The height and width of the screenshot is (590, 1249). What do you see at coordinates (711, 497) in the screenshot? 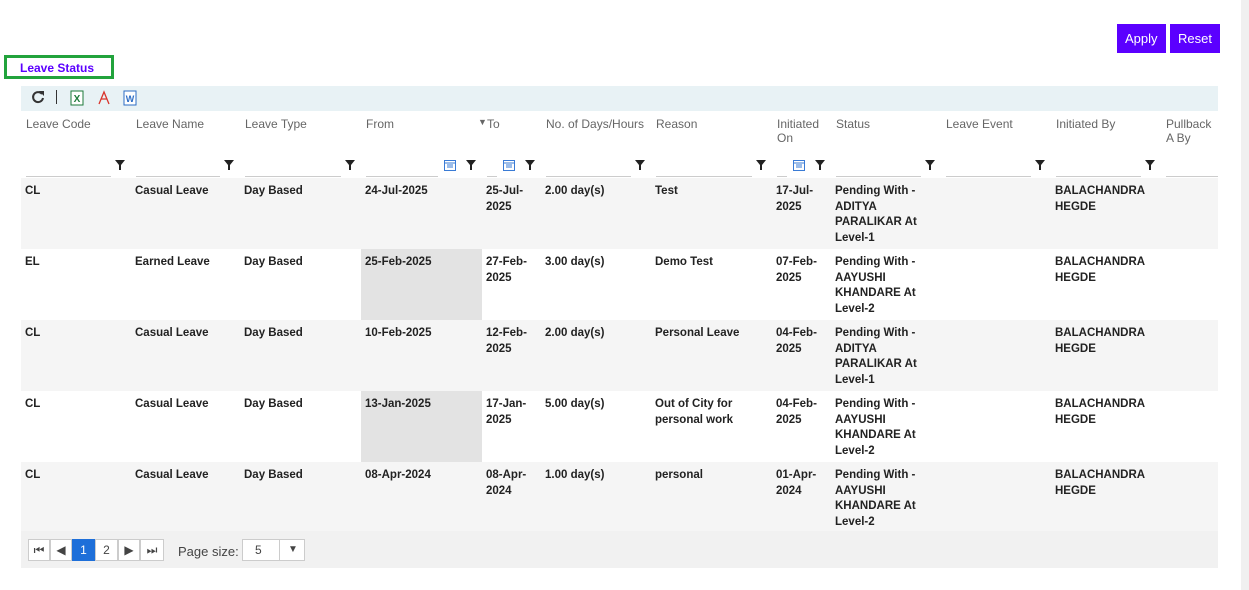
I see `cell: personal` at bounding box center [711, 497].